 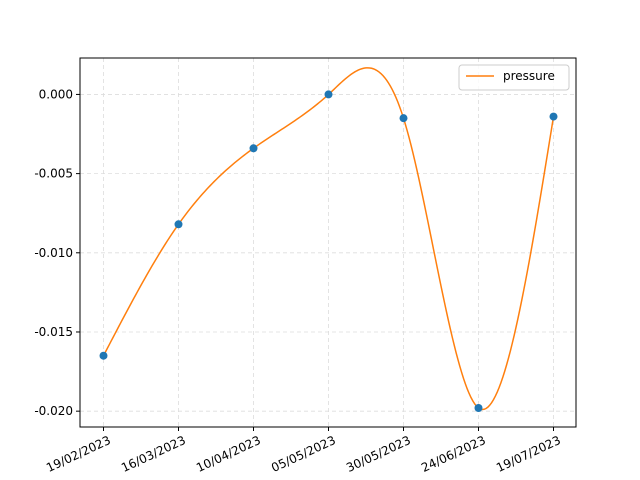 What do you see at coordinates (53, 411) in the screenshot?
I see `y-tick-label: -0.020` at bounding box center [53, 411].